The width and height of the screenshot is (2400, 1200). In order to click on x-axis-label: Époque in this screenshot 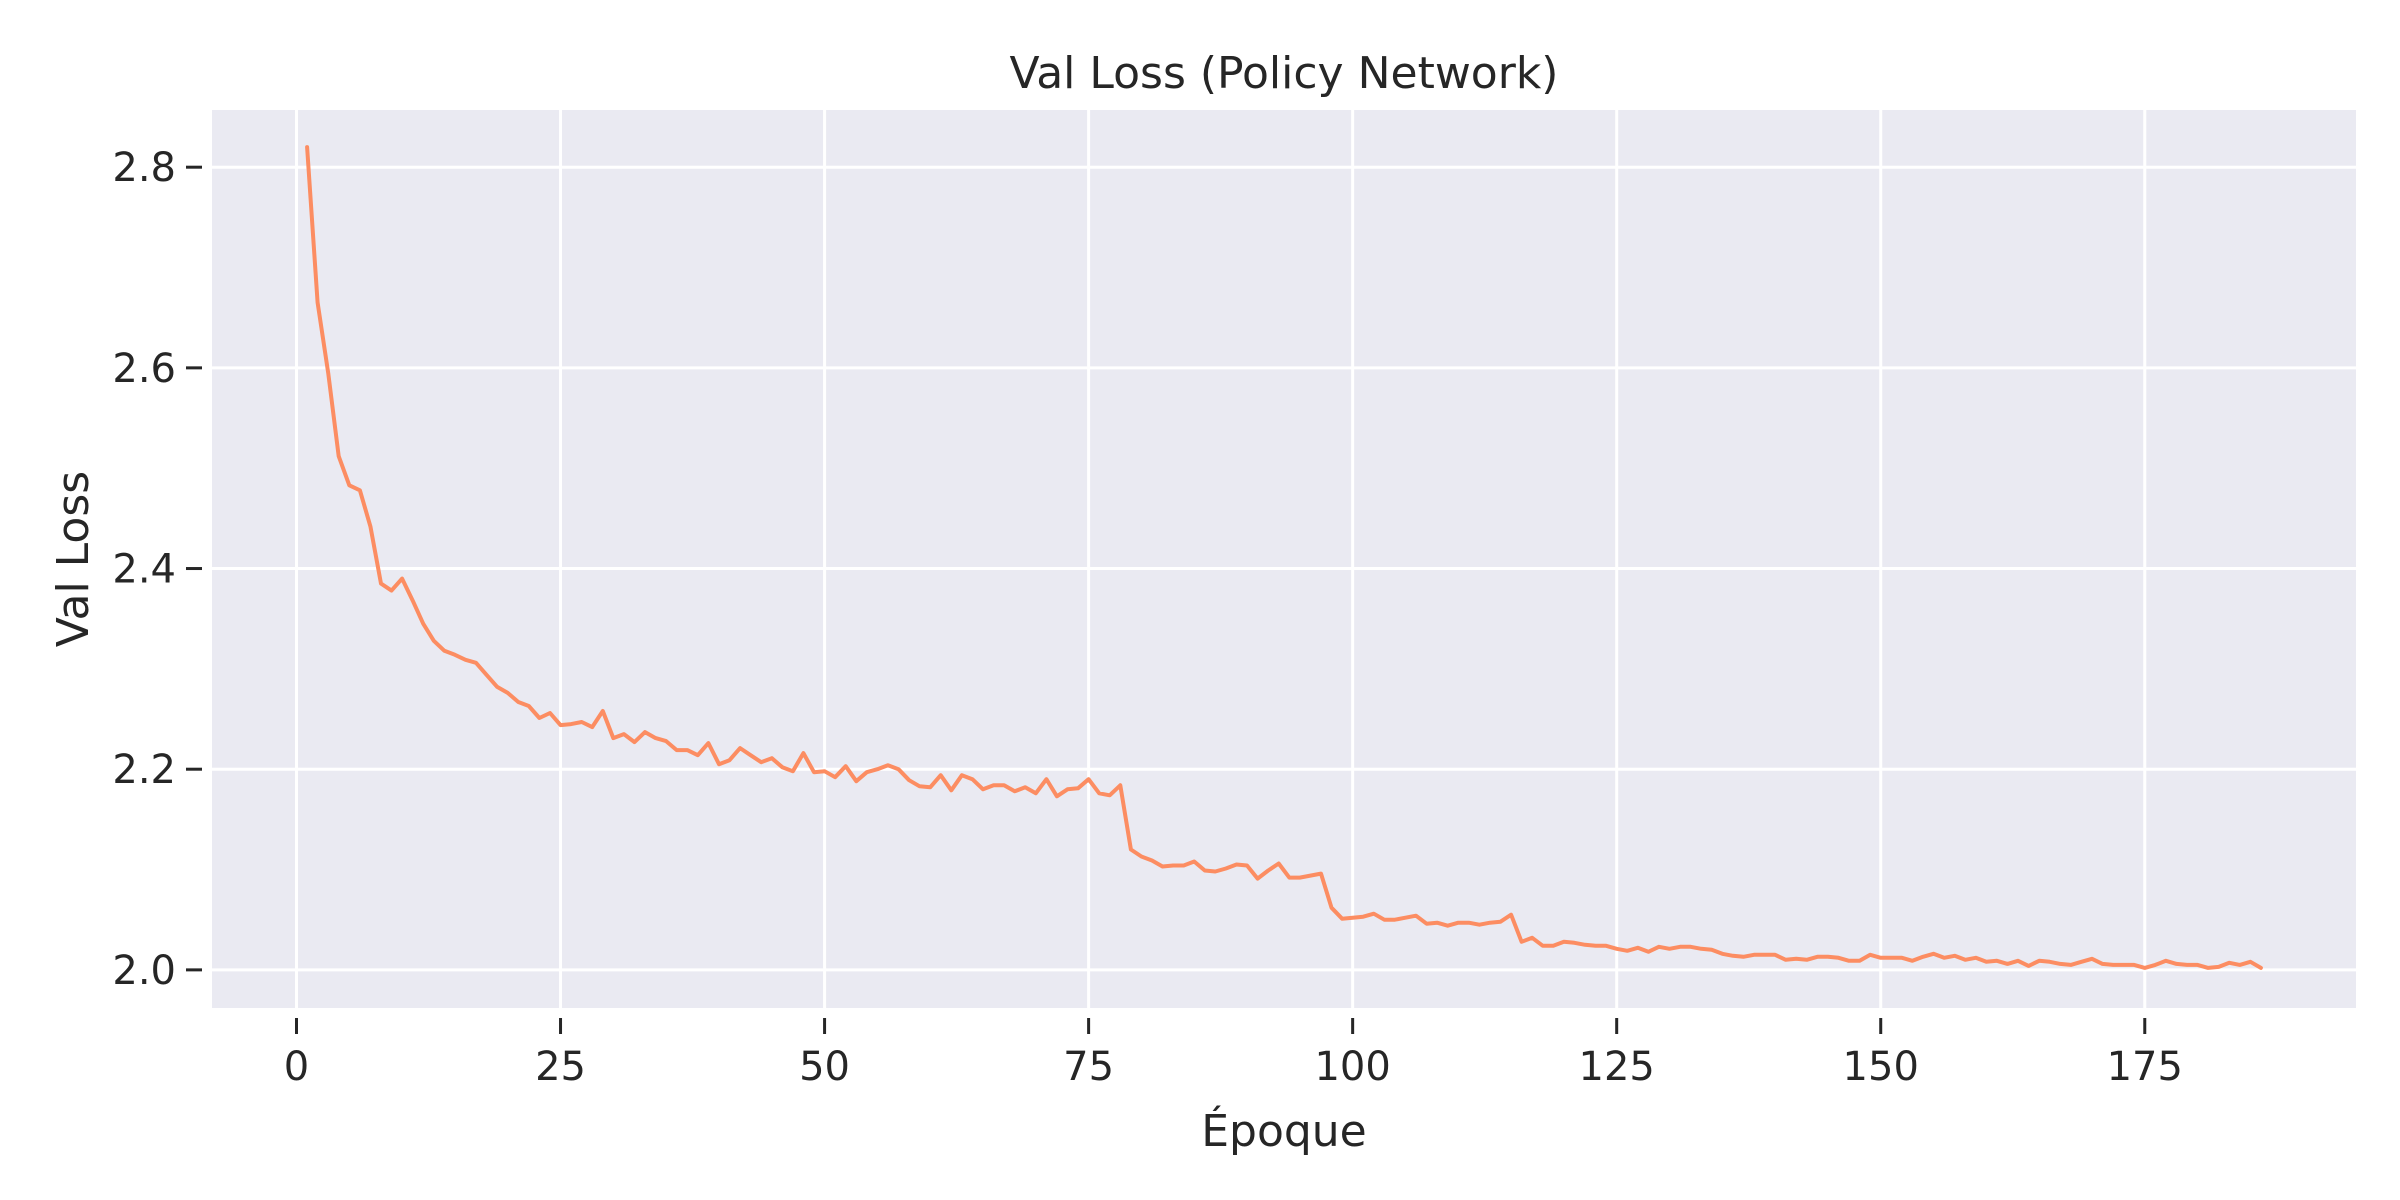, I will do `click(1284, 1130)`.